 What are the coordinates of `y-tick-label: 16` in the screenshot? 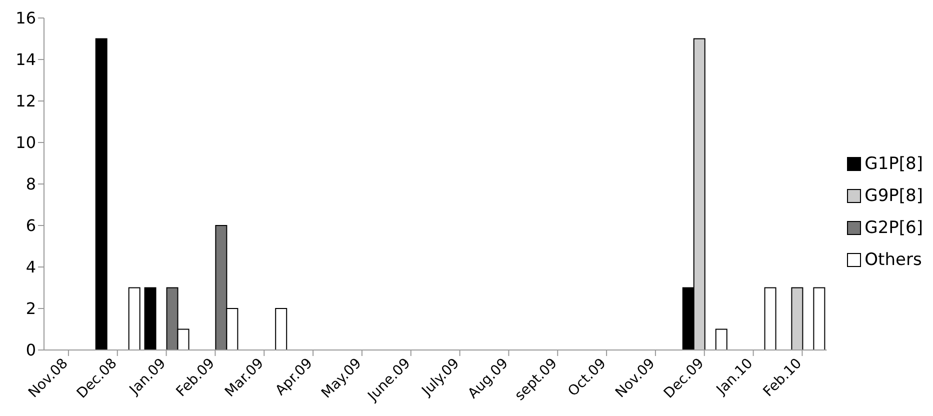 It's located at (26, 18).